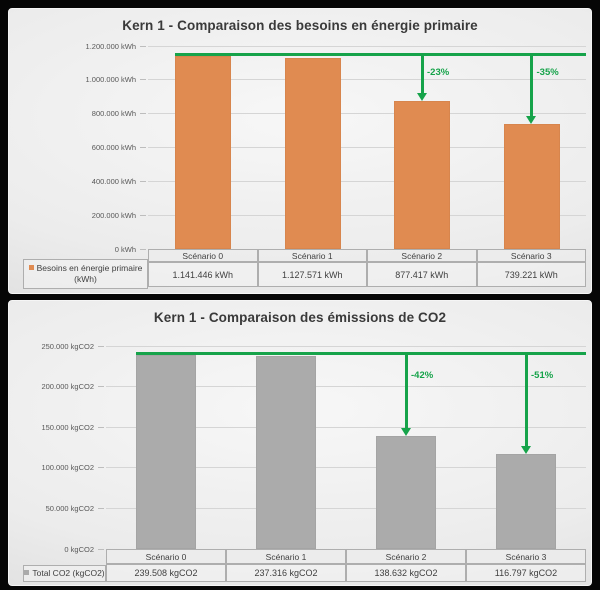 The image size is (600, 590). I want to click on annotation-label: -51%, so click(542, 375).